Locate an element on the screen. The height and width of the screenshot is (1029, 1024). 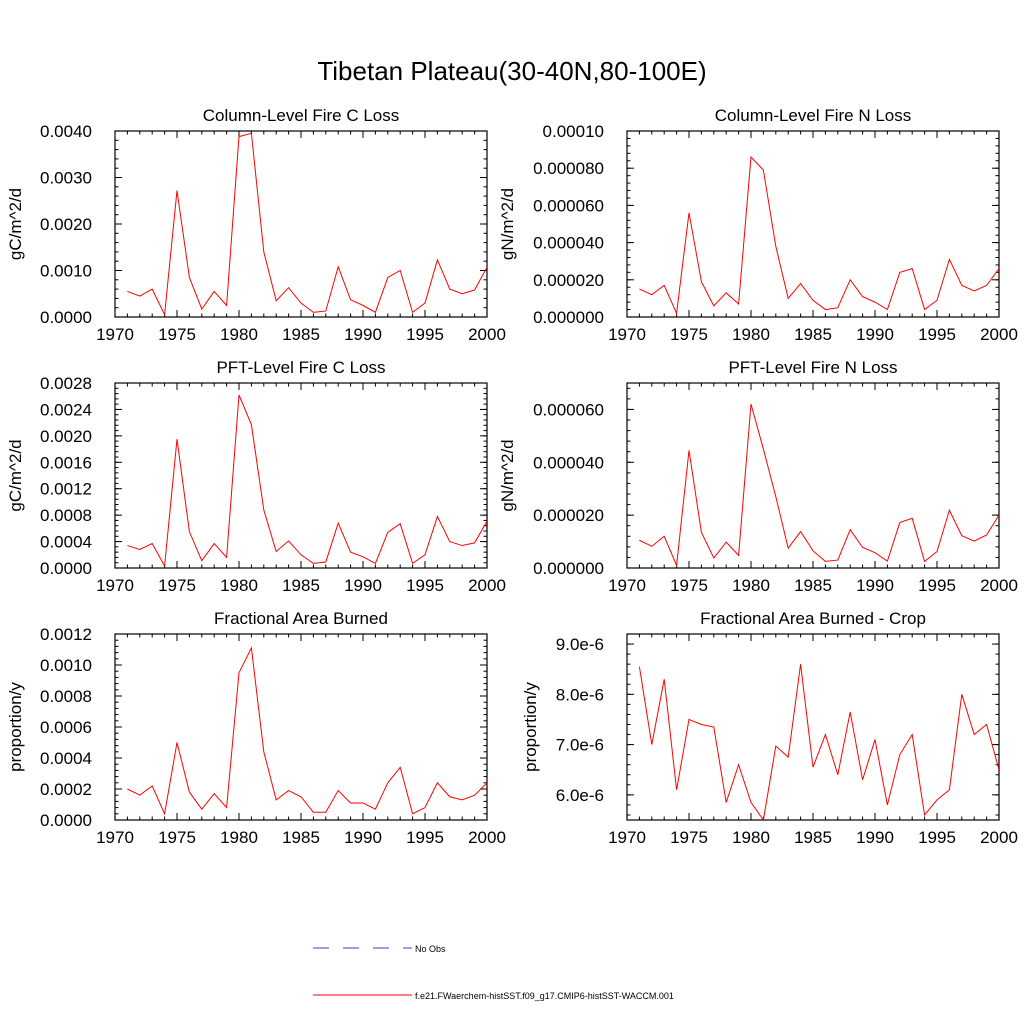
y-tick-label: 0.00010 is located at coordinates (573, 131).